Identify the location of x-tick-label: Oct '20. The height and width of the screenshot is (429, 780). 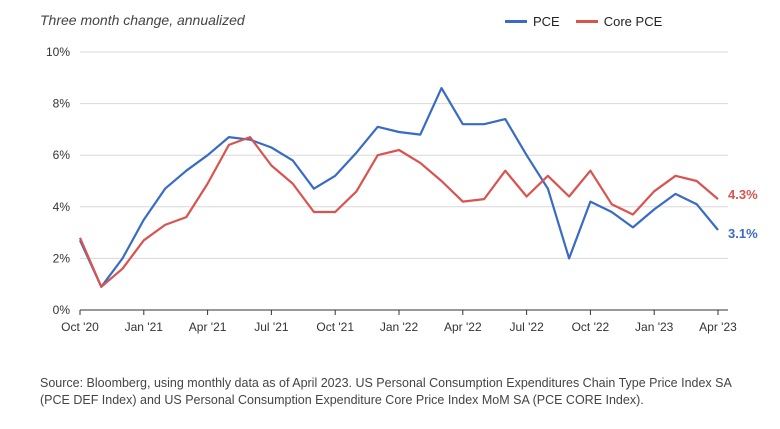
(80, 327).